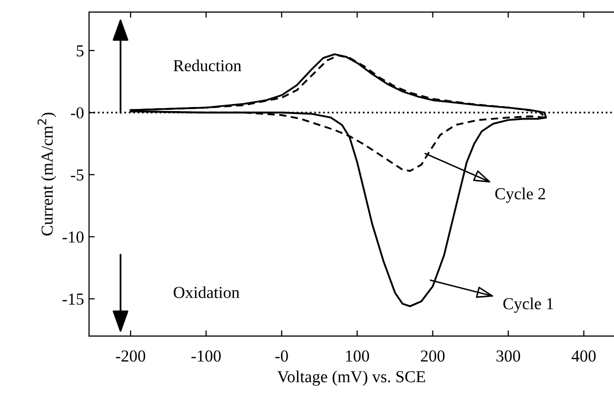  Describe the element at coordinates (207, 292) in the screenshot. I see `annotation: Oxidation` at that location.